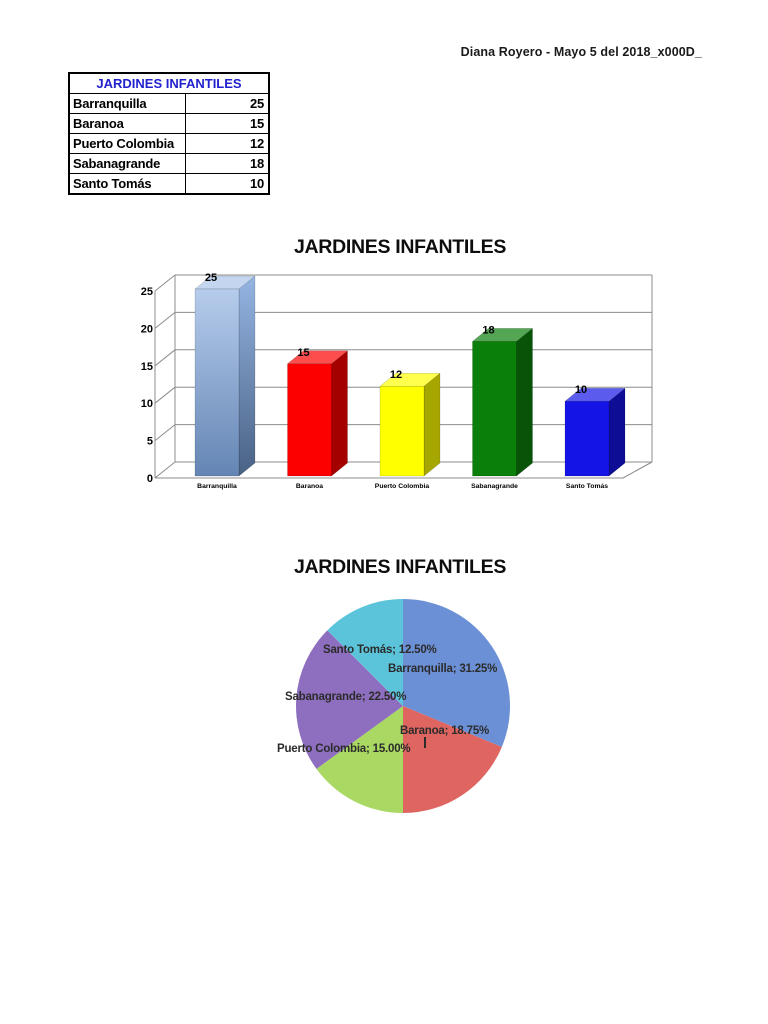  Describe the element at coordinates (211, 278) in the screenshot. I see `bar-value-label: 25` at that location.